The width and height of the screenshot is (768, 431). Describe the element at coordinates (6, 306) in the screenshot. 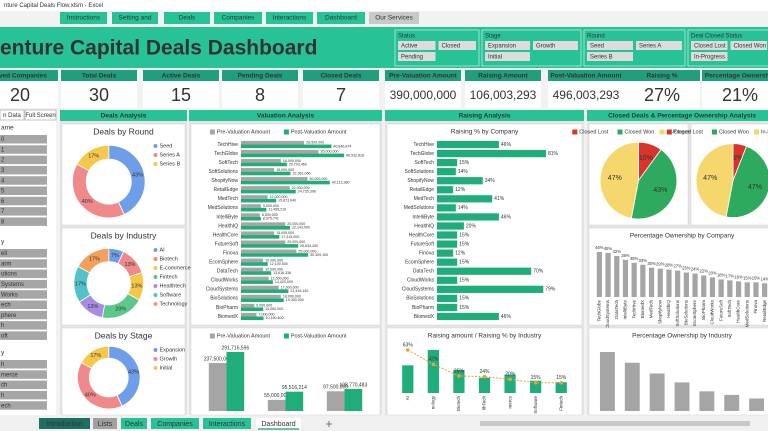

I see `slicer-item-label: ech` at that location.